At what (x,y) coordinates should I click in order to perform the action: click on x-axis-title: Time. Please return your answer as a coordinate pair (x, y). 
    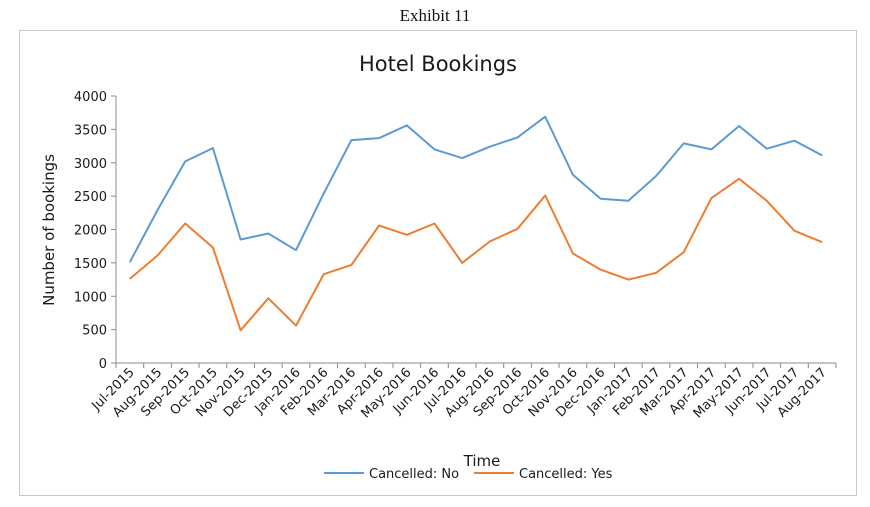
    Looking at the image, I should click on (482, 461).